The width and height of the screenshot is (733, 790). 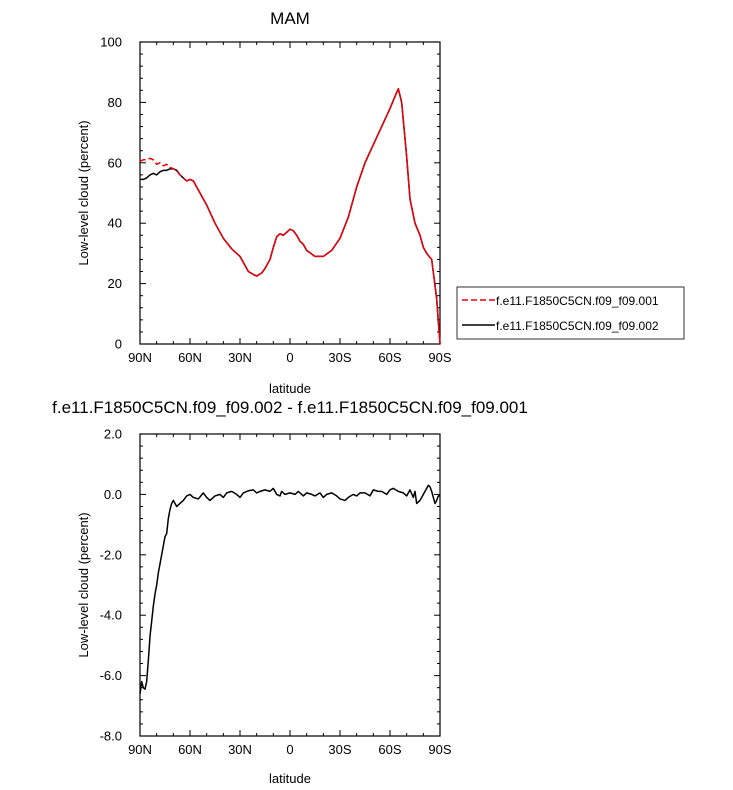 What do you see at coordinates (111, 42) in the screenshot?
I see `y-tick-label: 100` at bounding box center [111, 42].